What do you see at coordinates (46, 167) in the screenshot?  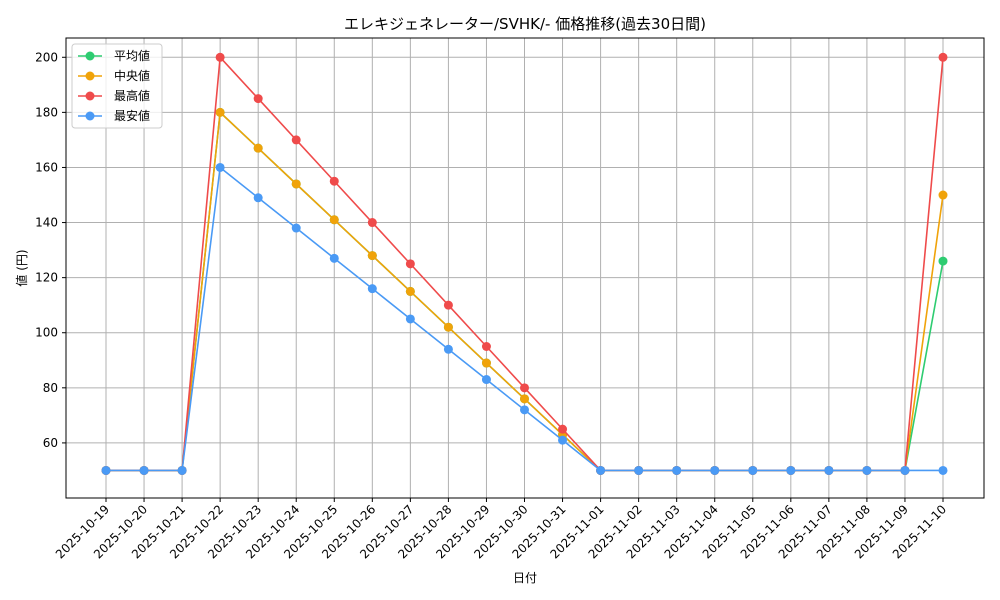 I see `y-tick-label: 160` at bounding box center [46, 167].